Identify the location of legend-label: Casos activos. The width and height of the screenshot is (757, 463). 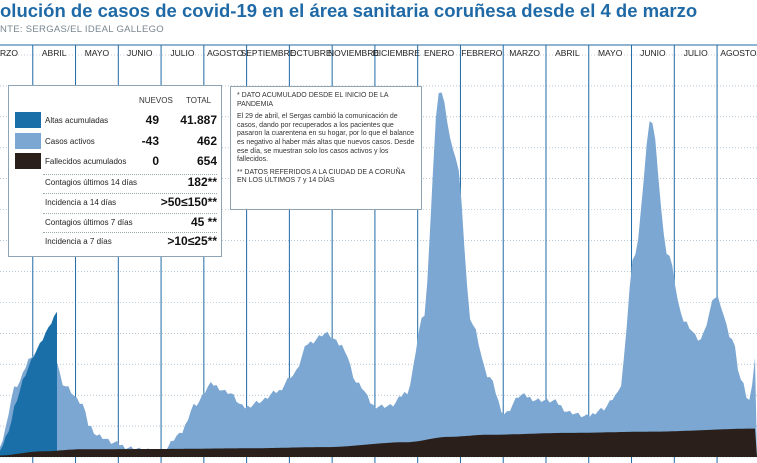
(70, 141).